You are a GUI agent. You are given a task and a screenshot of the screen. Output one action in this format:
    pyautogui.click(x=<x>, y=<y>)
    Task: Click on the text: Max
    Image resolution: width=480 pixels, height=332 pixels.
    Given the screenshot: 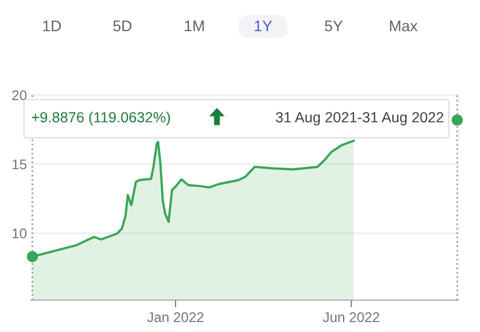 What is the action you would take?
    pyautogui.click(x=404, y=26)
    